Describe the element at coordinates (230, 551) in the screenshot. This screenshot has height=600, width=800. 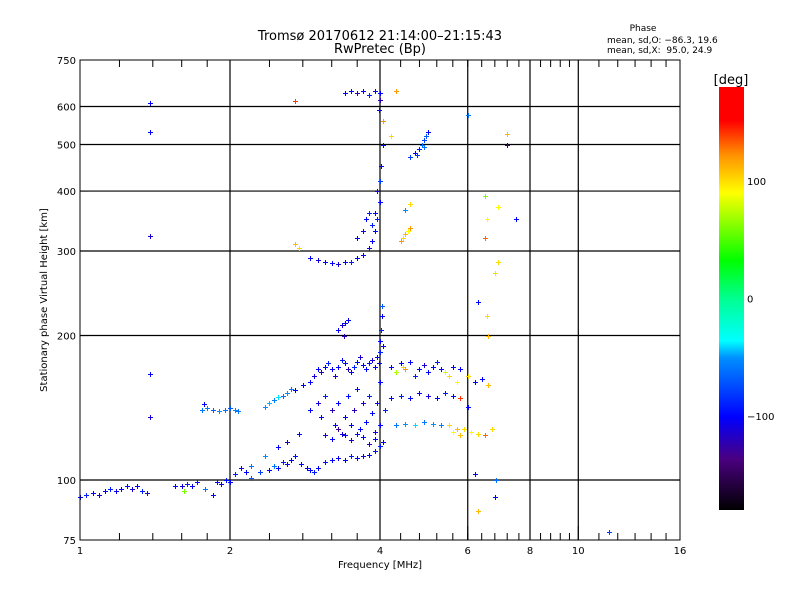
I see `x-tick-label: 2` at that location.